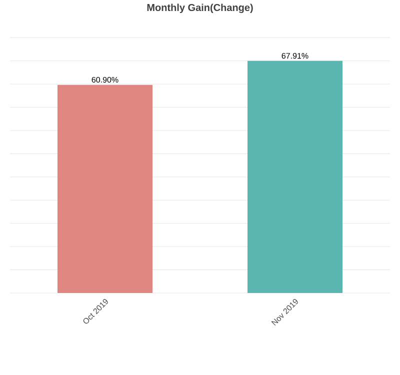  Describe the element at coordinates (295, 55) in the screenshot. I see `data-label: 67.91%` at that location.